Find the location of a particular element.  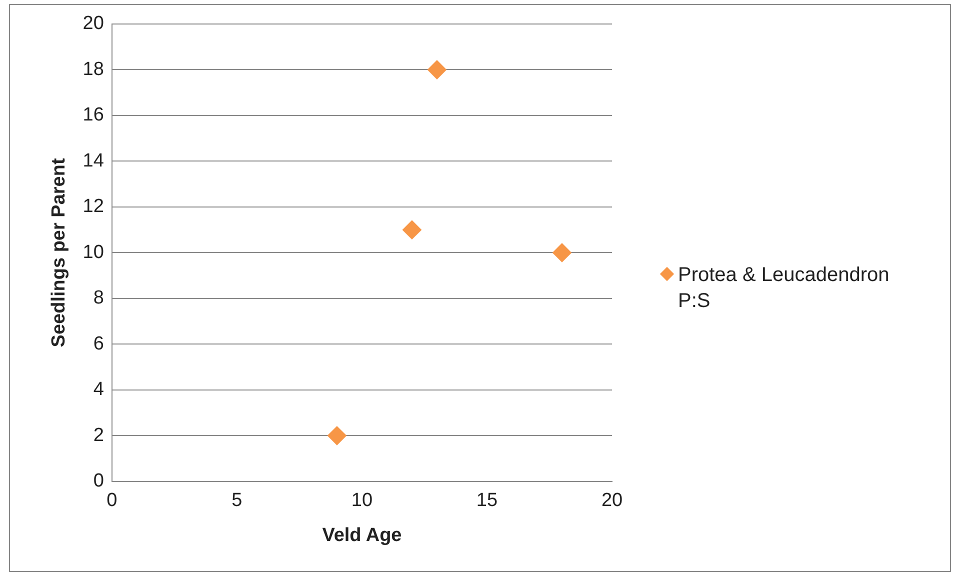

y-tick-label: 6 is located at coordinates (98, 343).